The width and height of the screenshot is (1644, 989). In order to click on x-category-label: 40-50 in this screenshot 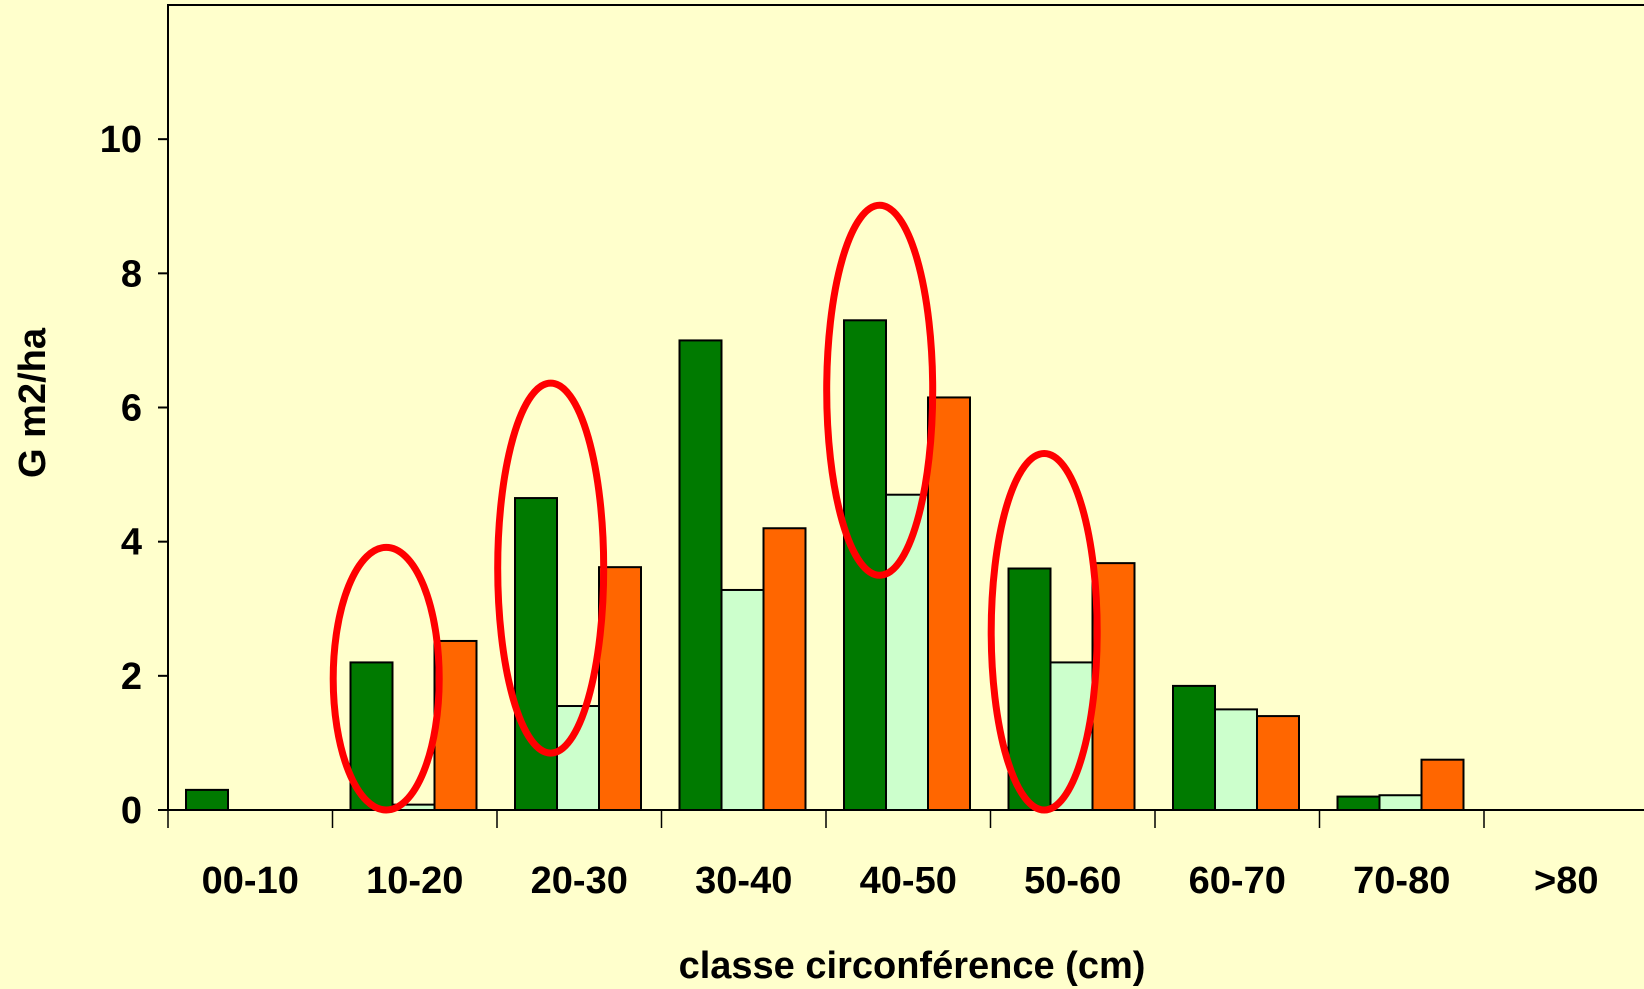, I will do `click(908, 881)`.